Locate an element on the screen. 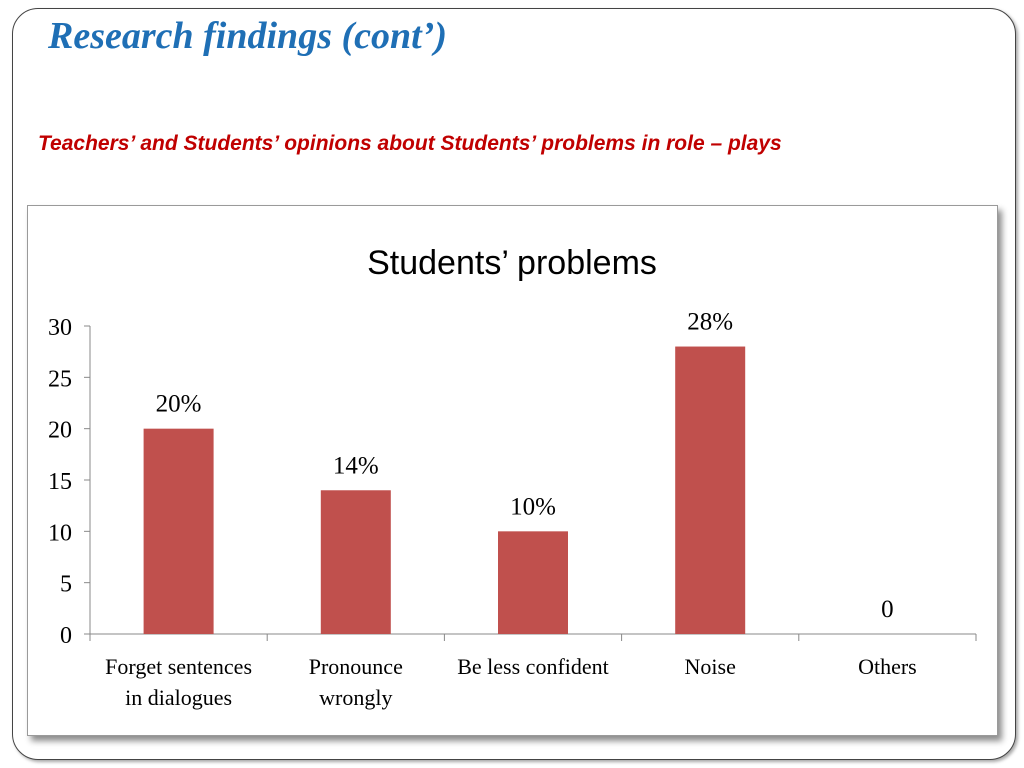 This screenshot has height=768, width=1024. y-tick-label: 10 is located at coordinates (60, 533).